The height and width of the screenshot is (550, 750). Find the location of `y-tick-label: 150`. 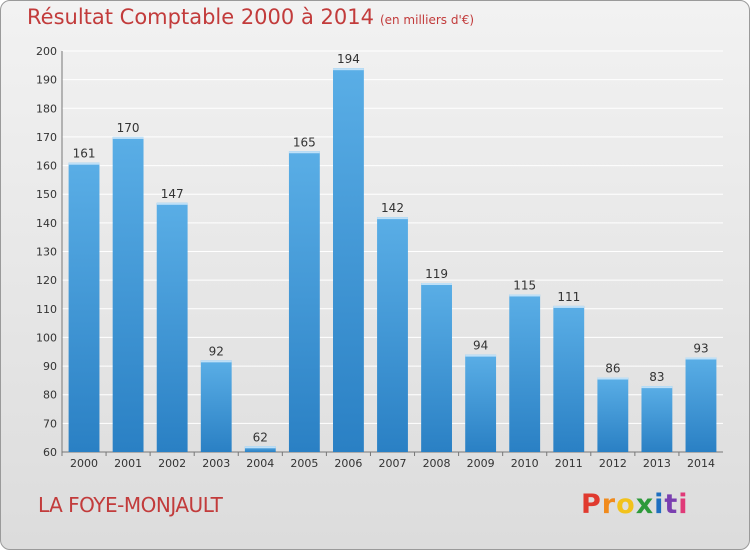

y-tick-label: 150 is located at coordinates (46, 194).